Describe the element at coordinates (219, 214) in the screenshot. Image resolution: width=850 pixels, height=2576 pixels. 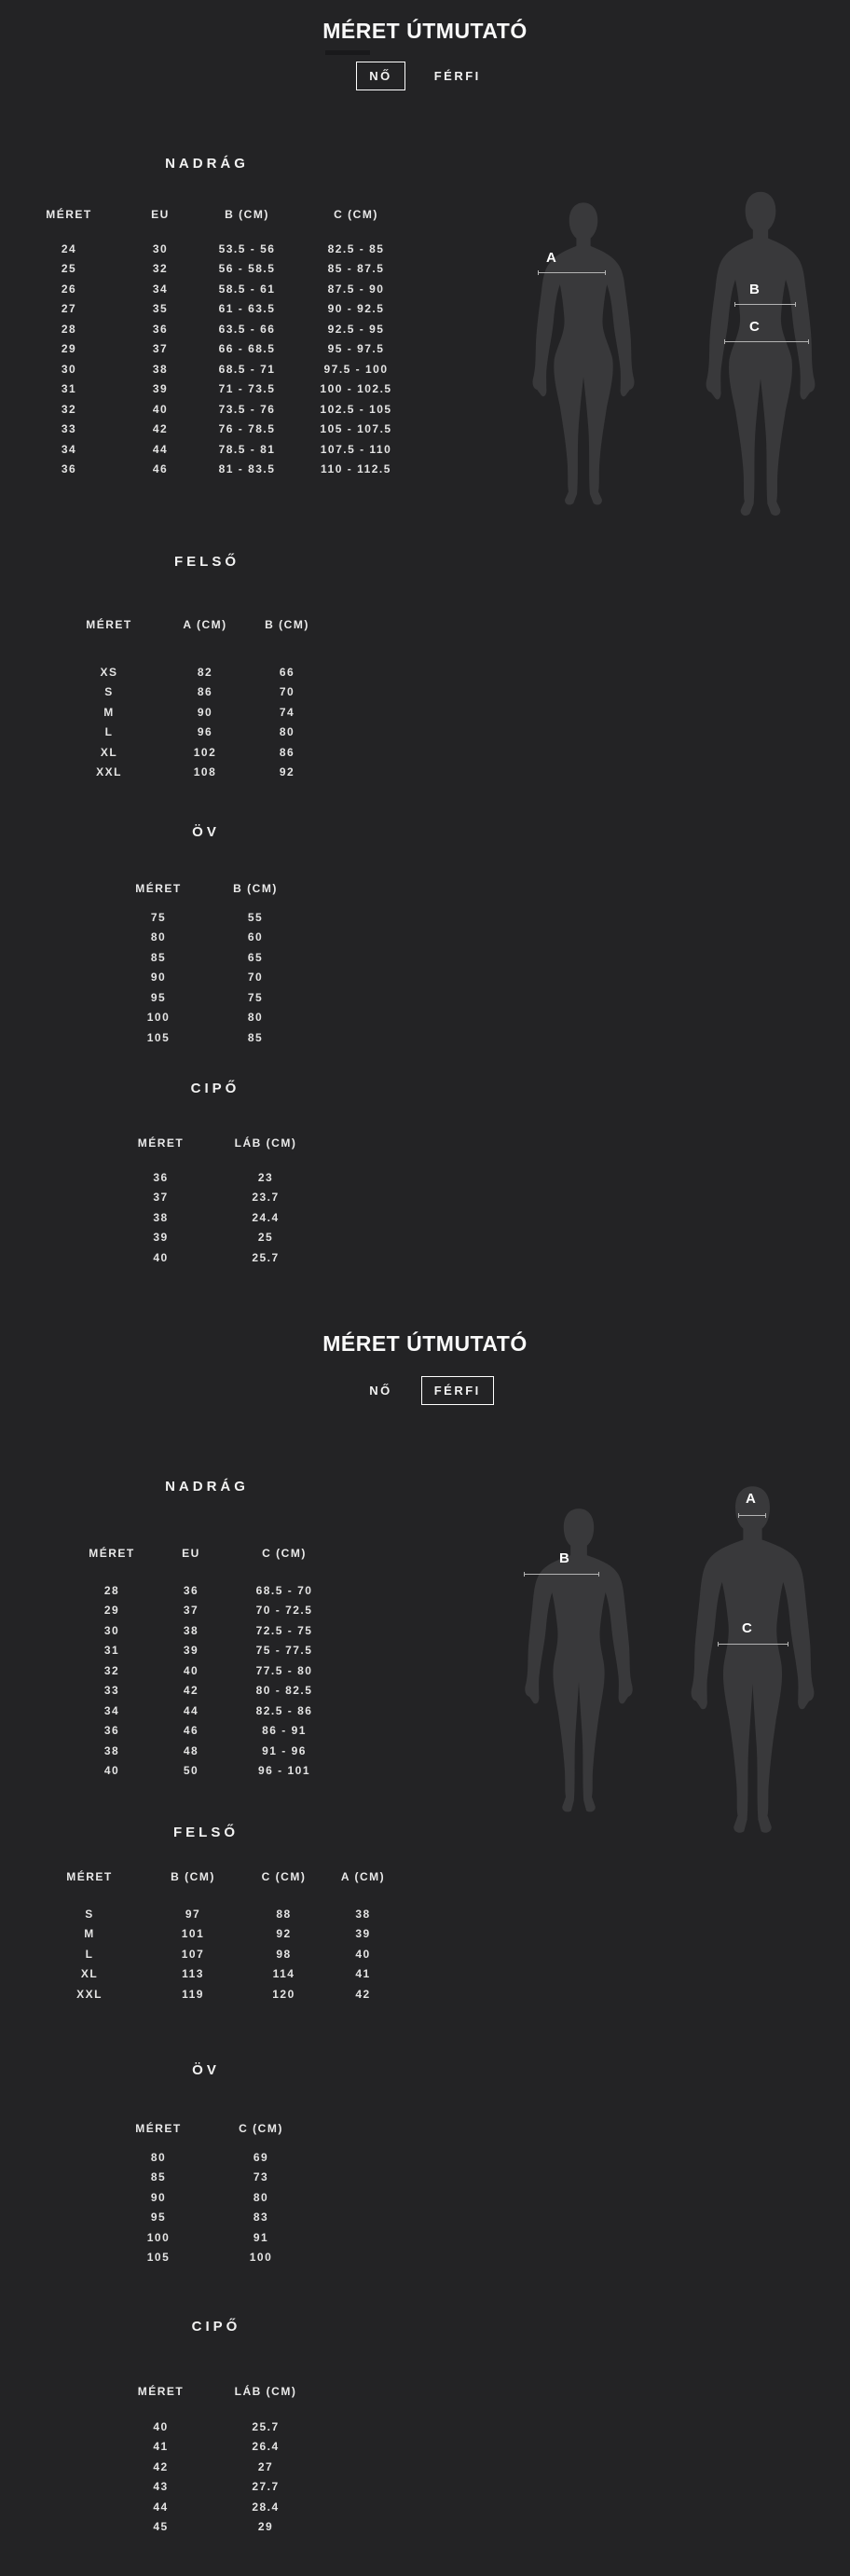
I see `women-pants-header-row: MÉRET EU B (CM) C (CM)` at that location.